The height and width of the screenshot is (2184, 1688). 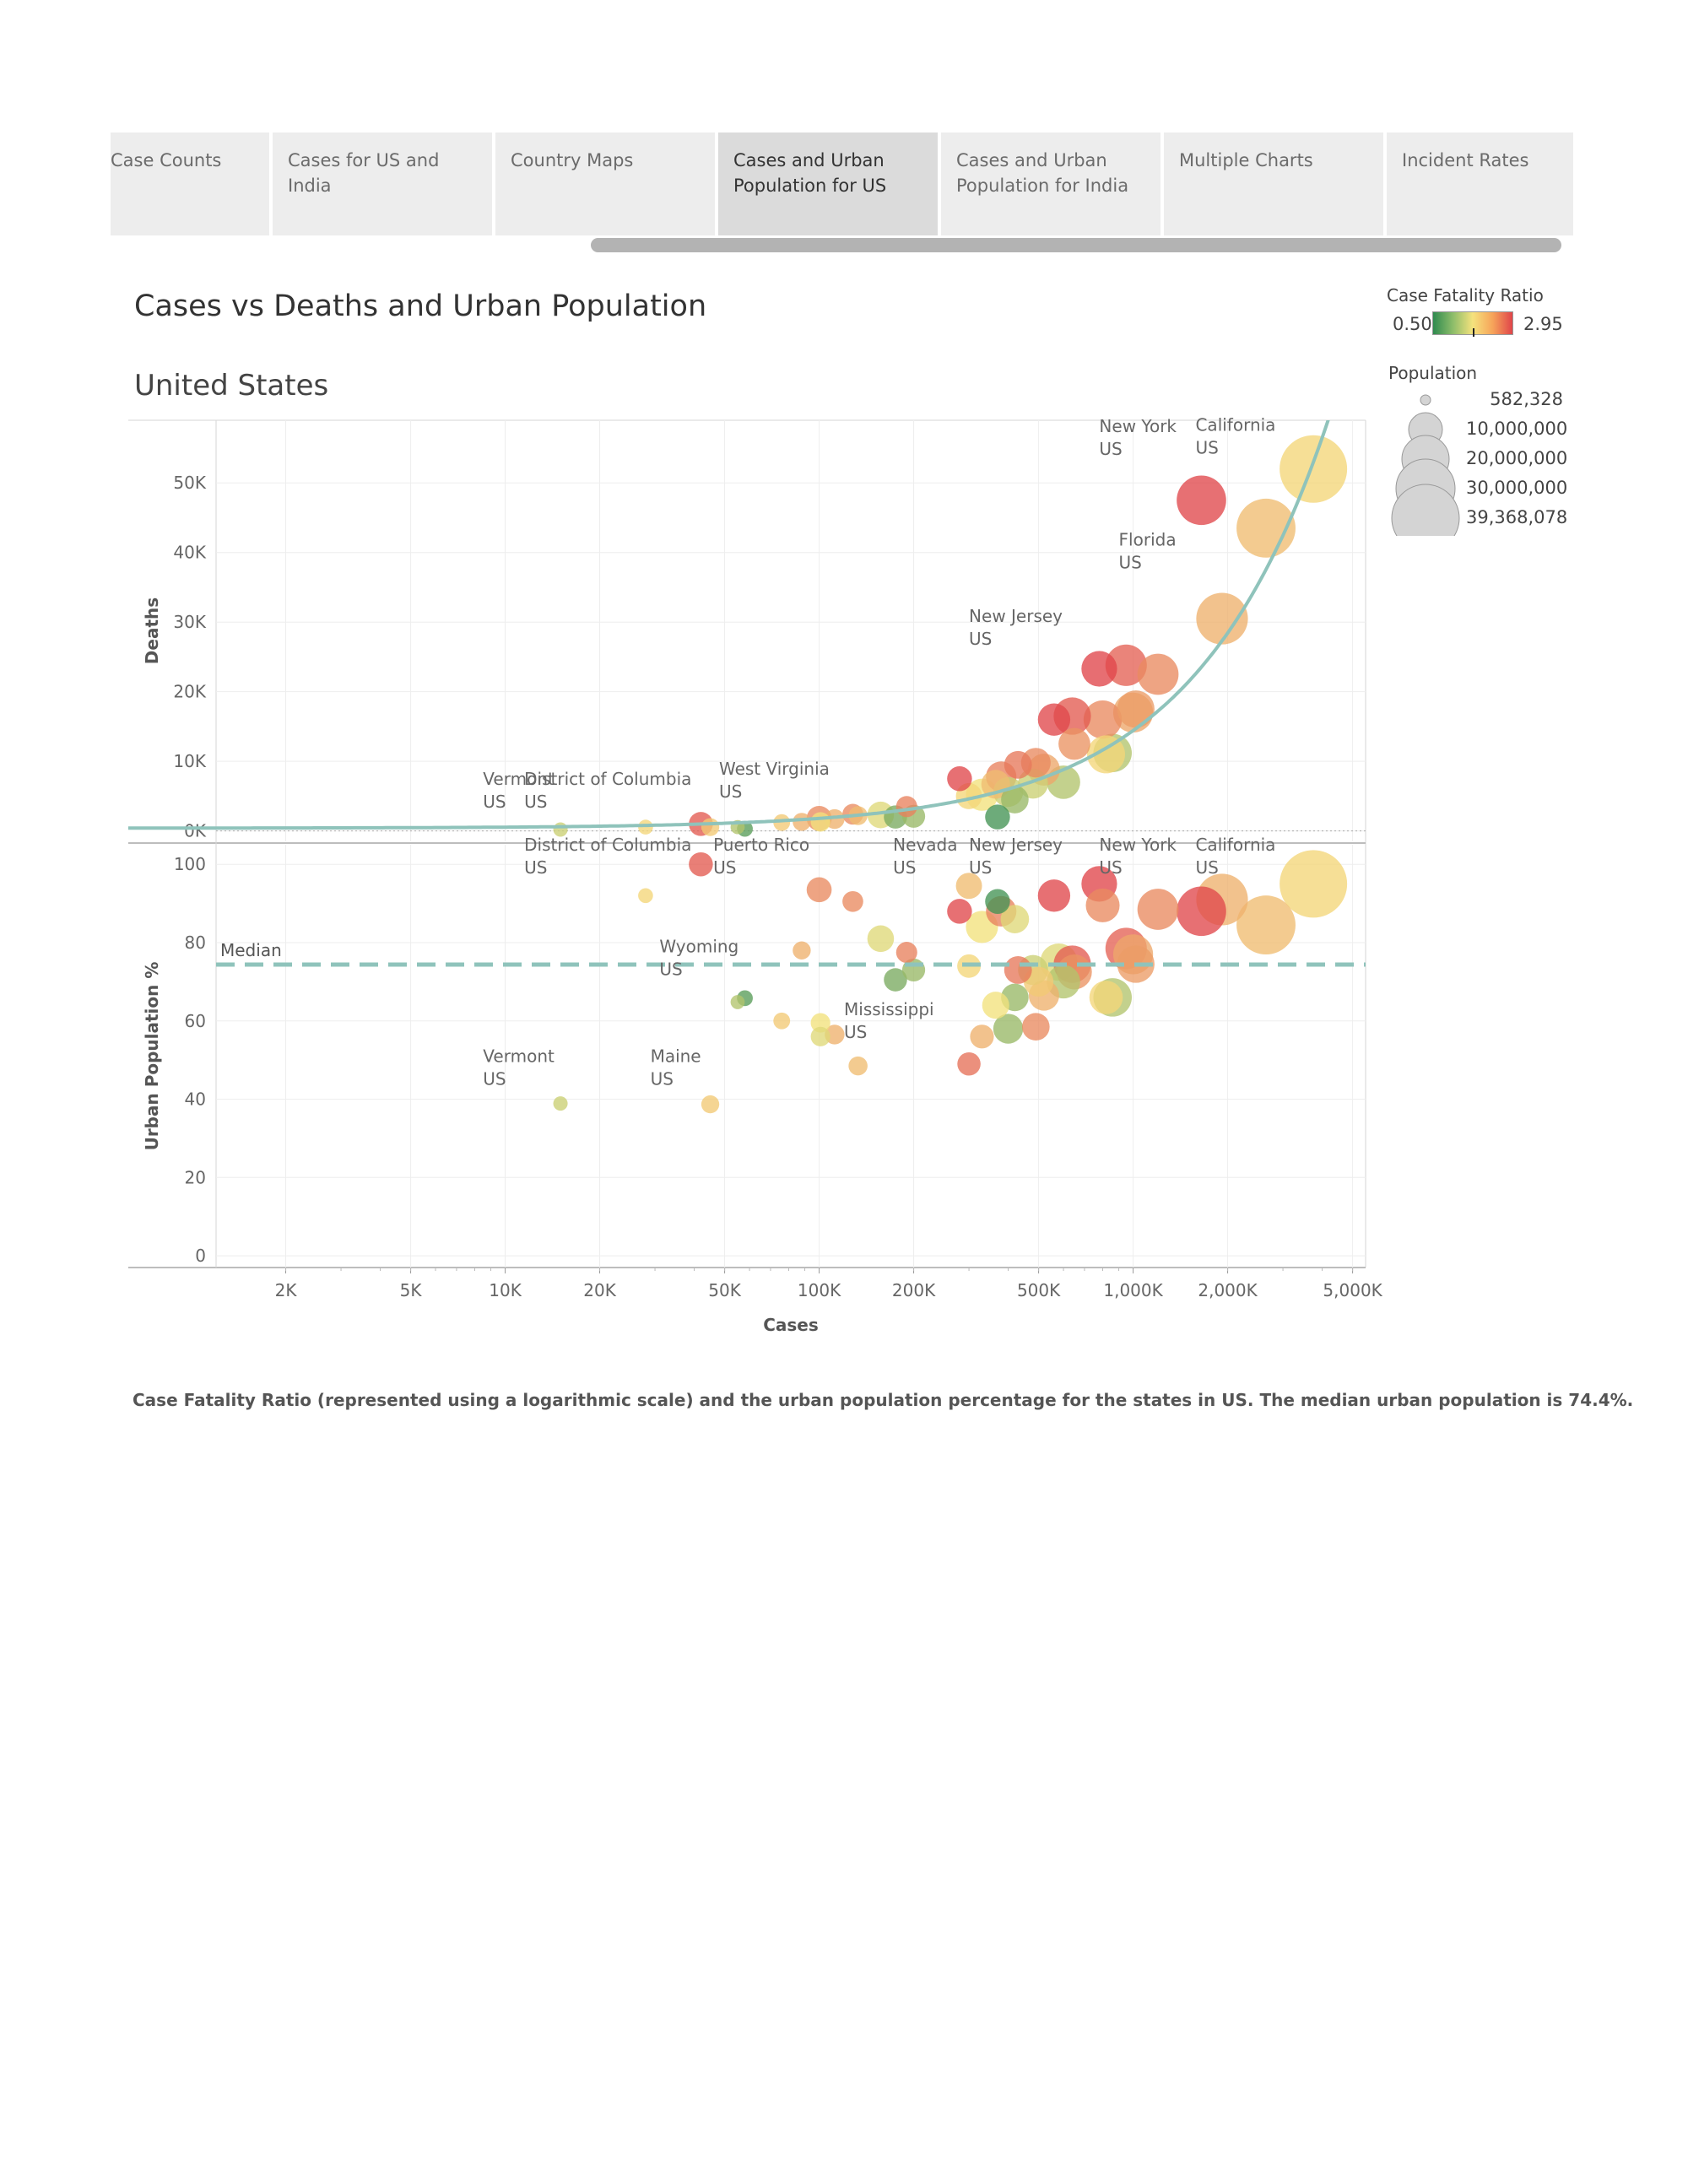 What do you see at coordinates (189, 761) in the screenshot?
I see `y-tick-label: 10K` at bounding box center [189, 761].